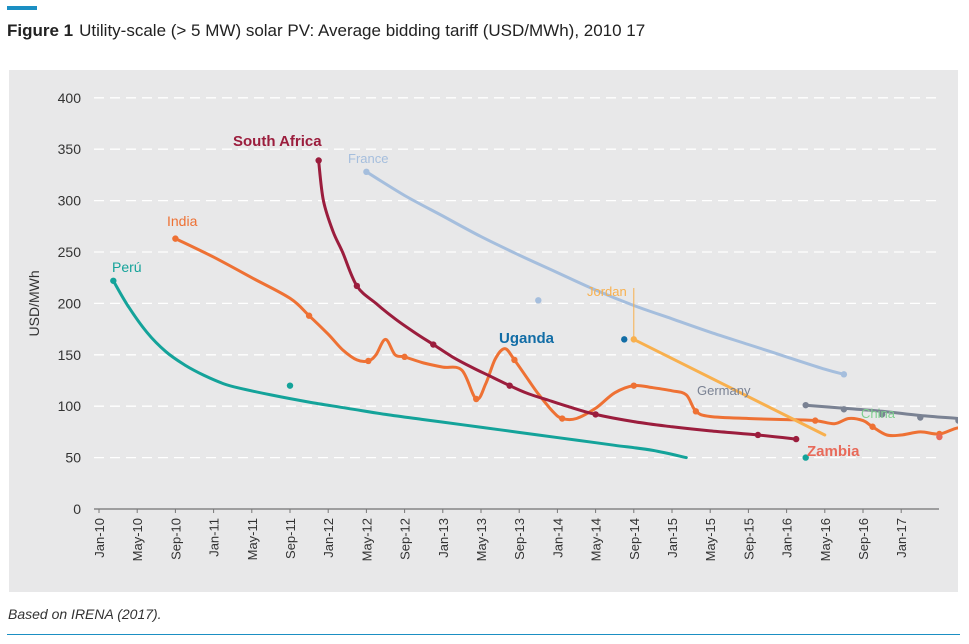 Image resolution: width=969 pixels, height=644 pixels. I want to click on x-tick-label: Jan-15, so click(672, 538).